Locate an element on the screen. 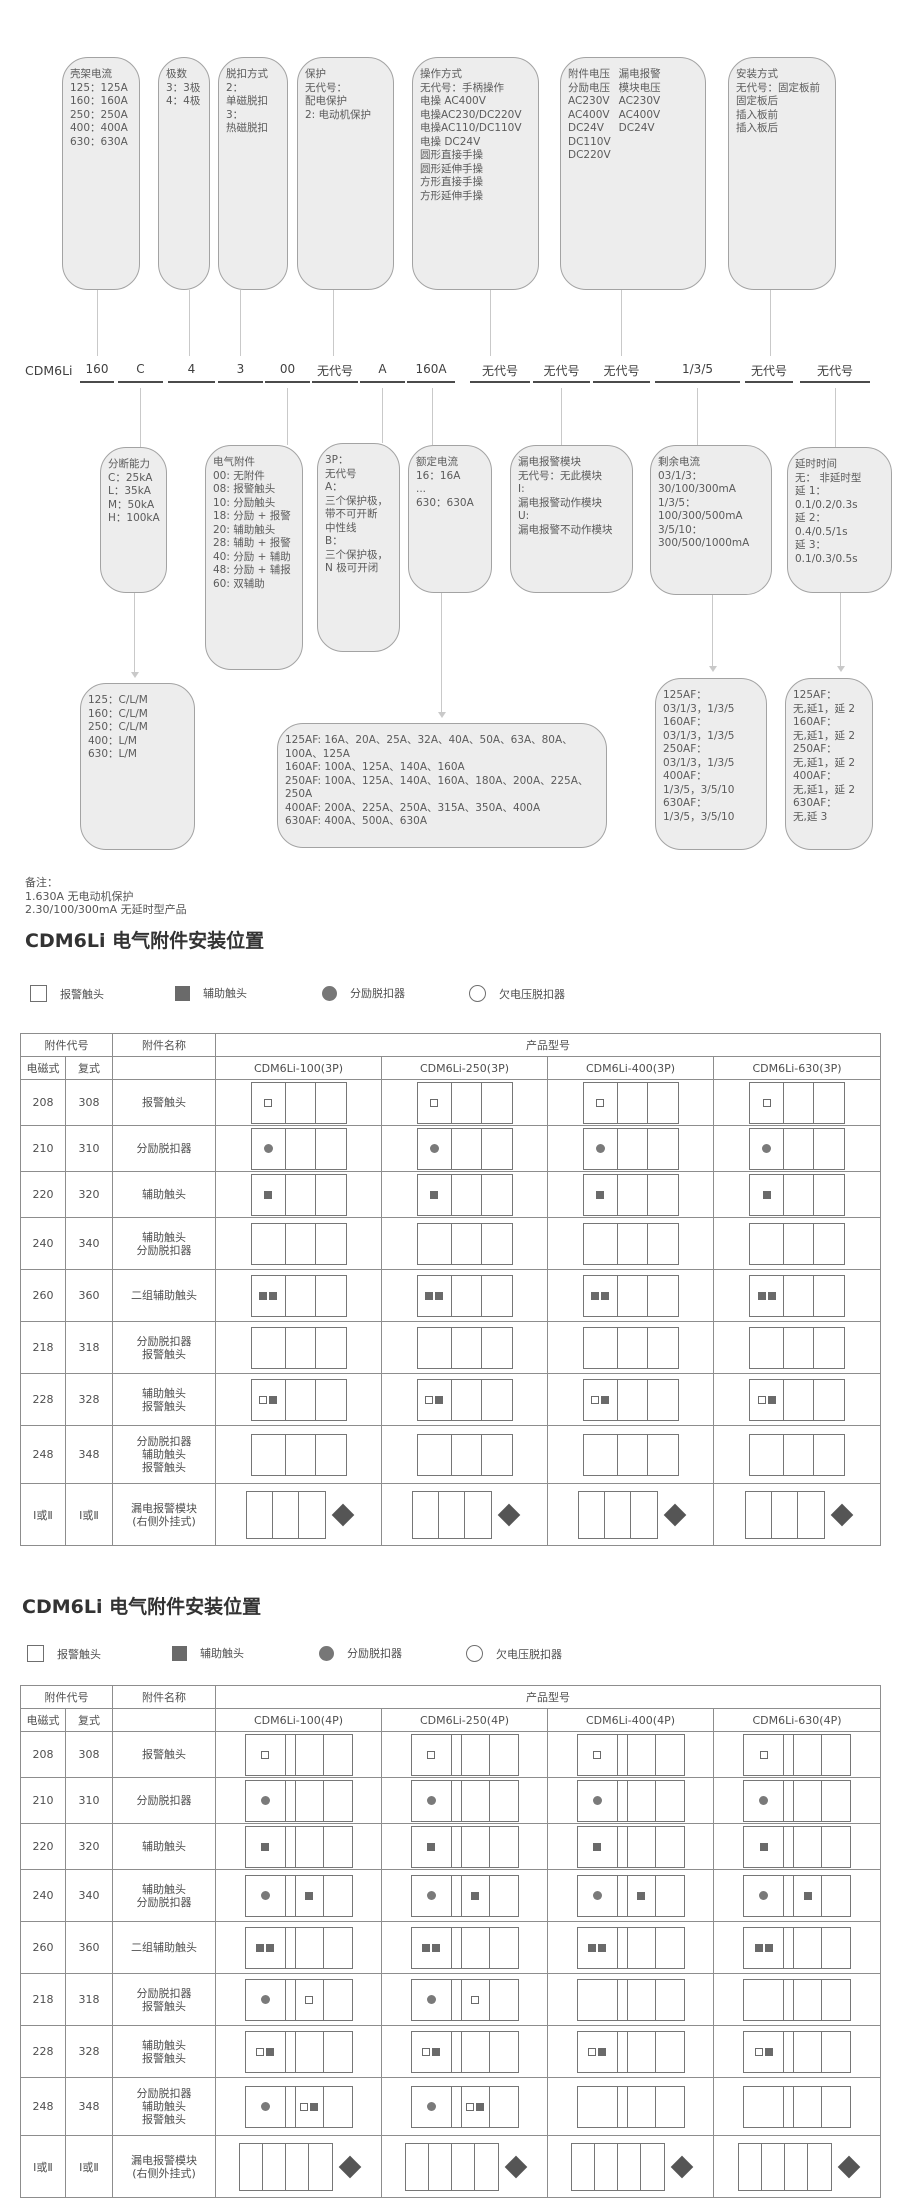 This screenshot has height=2200, width=900. spec-box-rated-current: 额定电流 16：16A... 630：630A is located at coordinates (450, 519).